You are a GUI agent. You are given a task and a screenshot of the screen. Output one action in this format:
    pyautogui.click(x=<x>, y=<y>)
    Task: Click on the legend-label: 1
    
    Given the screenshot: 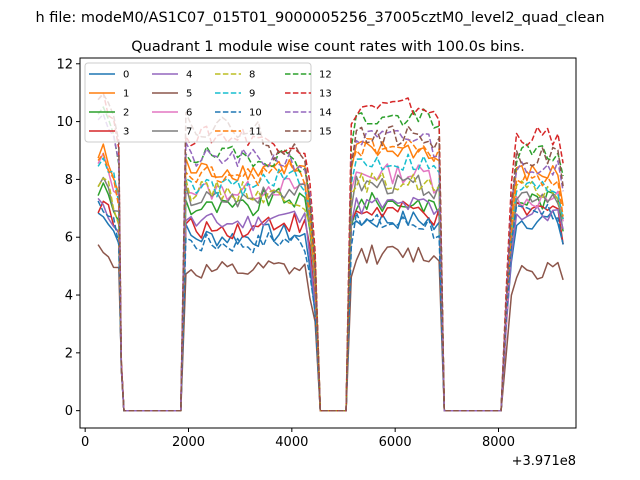 What is the action you would take?
    pyautogui.click(x=126, y=94)
    